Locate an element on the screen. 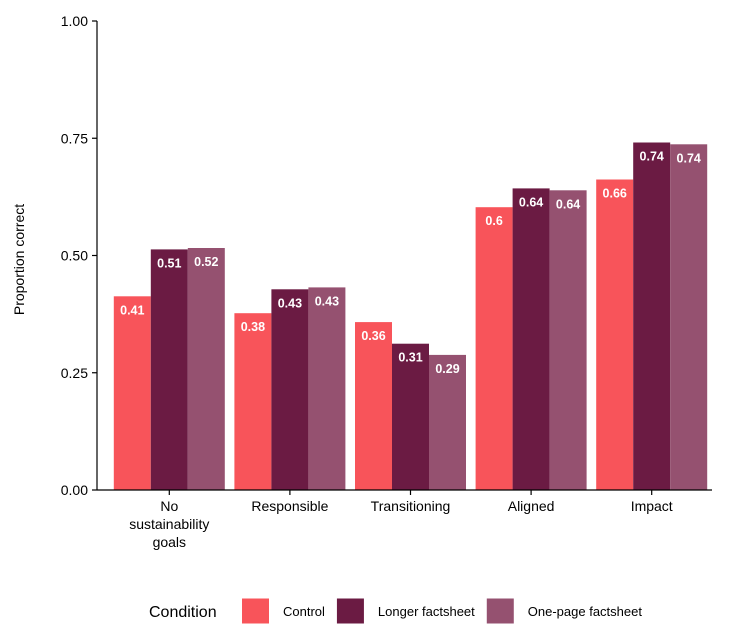 The height and width of the screenshot is (635, 730). bar-value-label: 0.29 is located at coordinates (447, 369).